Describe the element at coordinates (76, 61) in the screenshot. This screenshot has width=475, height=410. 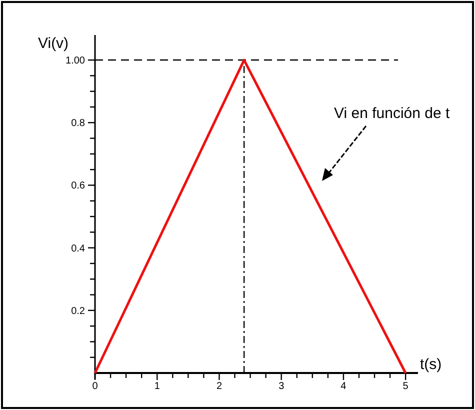
I see `y-tick-label: 1.00` at that location.